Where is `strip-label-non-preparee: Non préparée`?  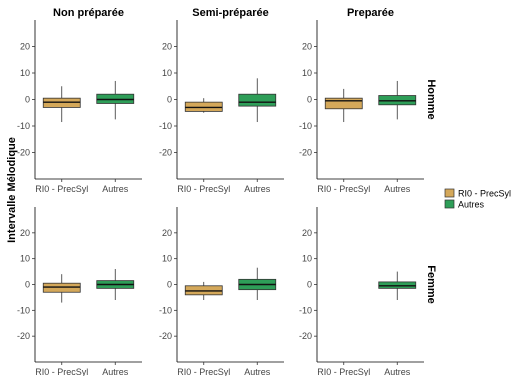 strip-label-non-preparee: Non préparée is located at coordinates (88, 13).